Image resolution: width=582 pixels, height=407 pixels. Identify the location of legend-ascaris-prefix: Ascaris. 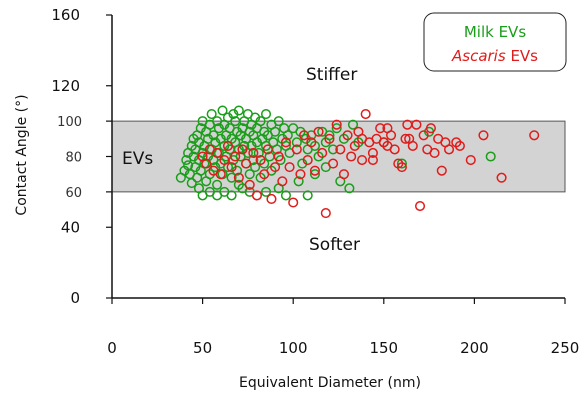
(478, 56).